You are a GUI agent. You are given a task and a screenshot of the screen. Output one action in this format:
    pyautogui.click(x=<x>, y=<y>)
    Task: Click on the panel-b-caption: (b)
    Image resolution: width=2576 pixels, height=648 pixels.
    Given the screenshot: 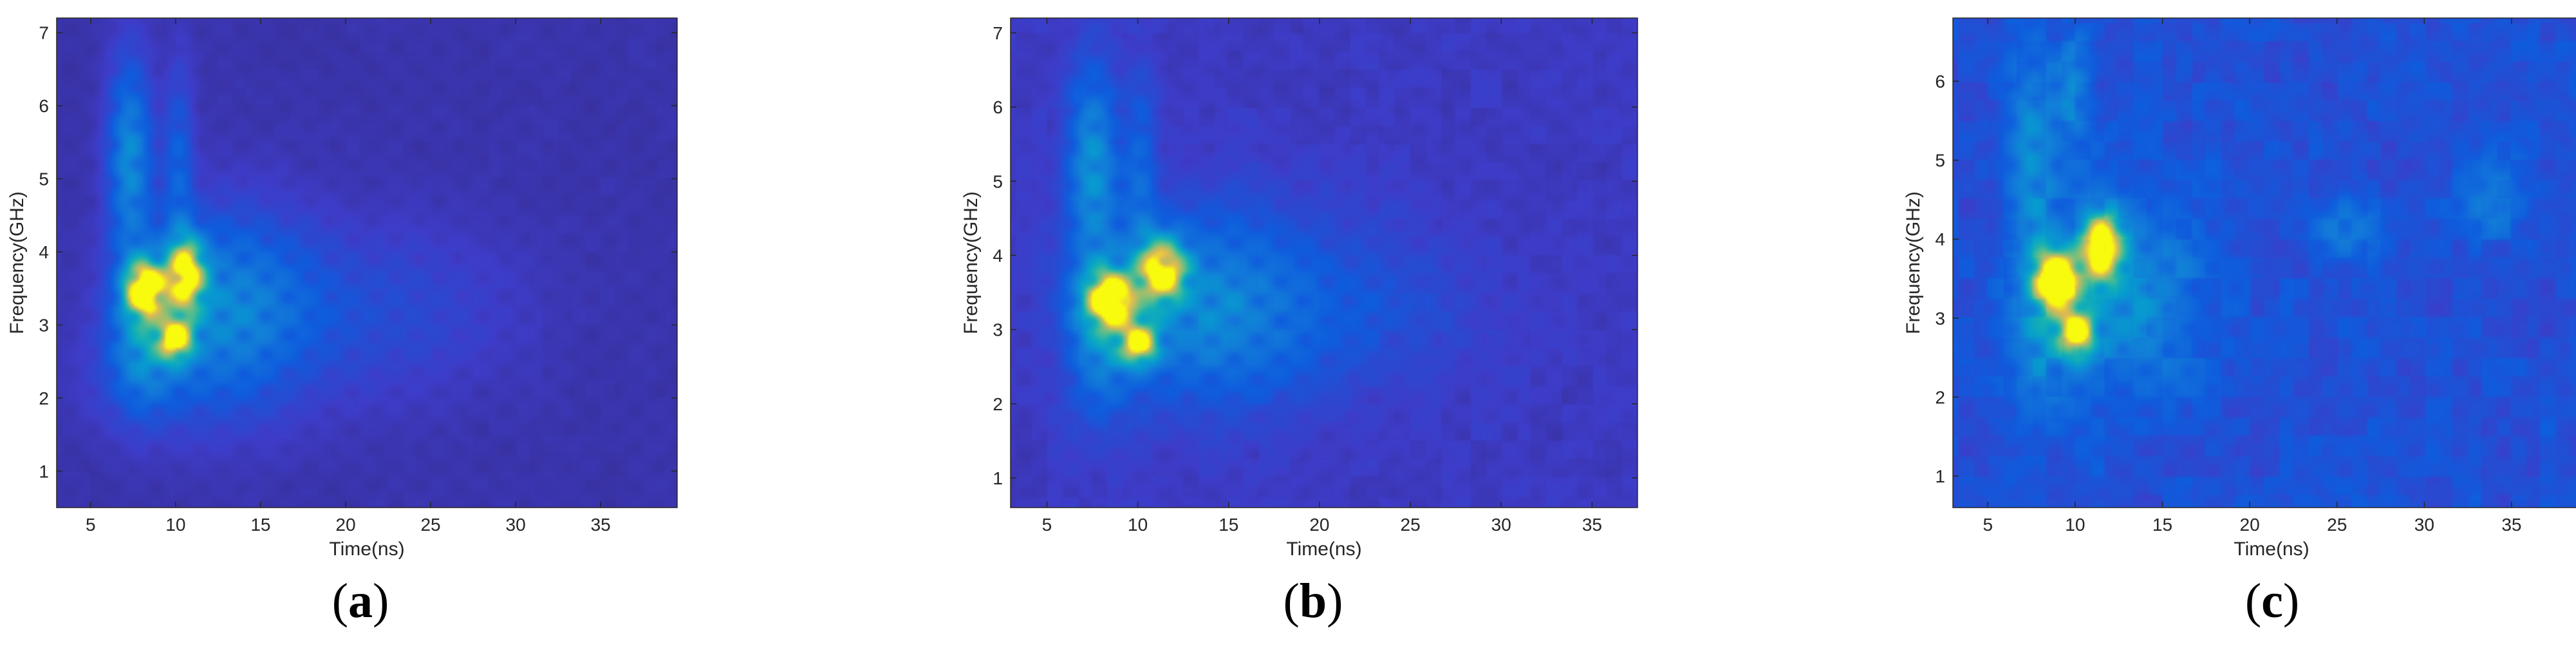 What is the action you would take?
    pyautogui.click(x=1313, y=601)
    